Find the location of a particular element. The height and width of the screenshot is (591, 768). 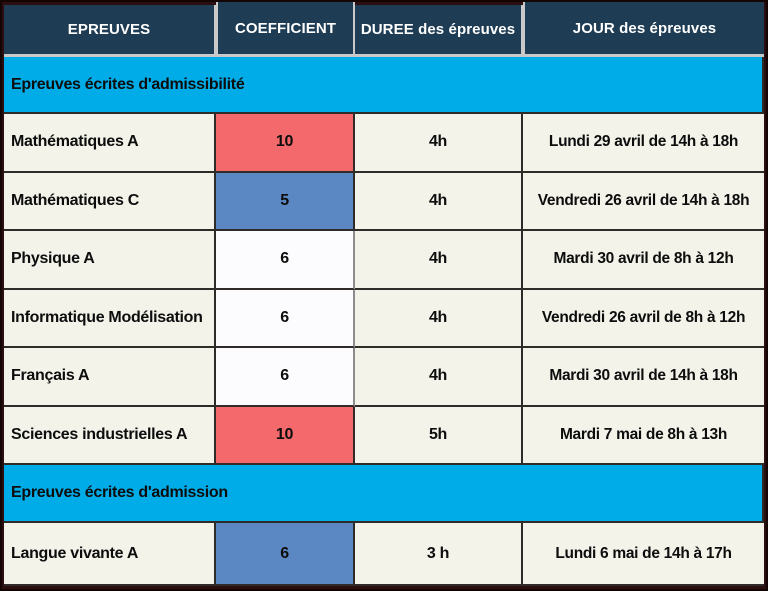

epreuve-cell: Sciences industrielles A is located at coordinates (110, 435).